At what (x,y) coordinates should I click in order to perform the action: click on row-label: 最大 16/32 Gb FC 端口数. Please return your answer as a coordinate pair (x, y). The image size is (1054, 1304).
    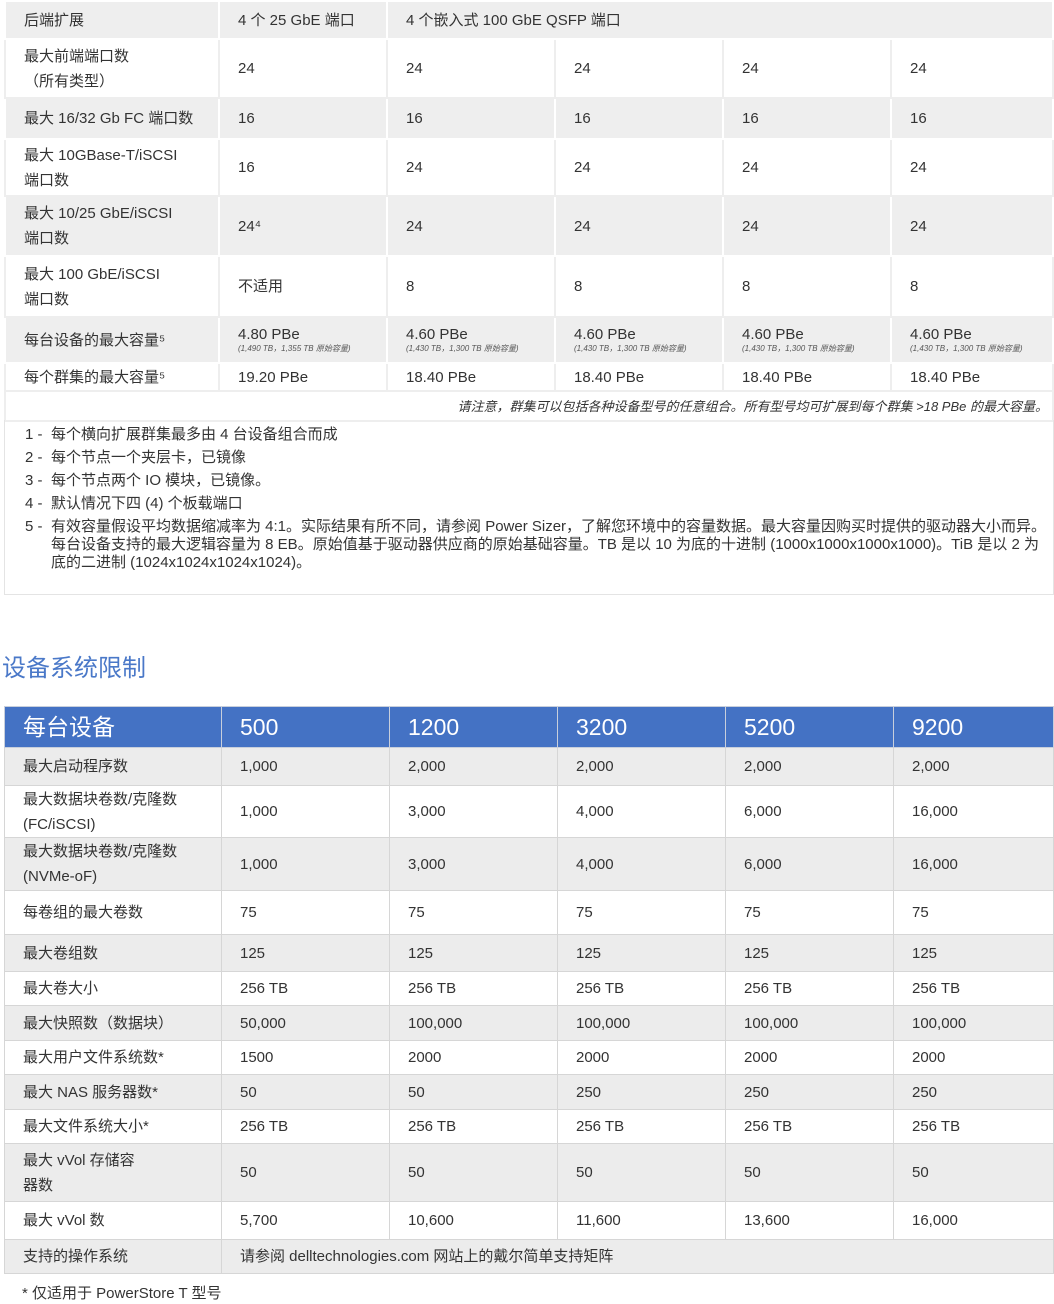
    Looking at the image, I should click on (112, 118).